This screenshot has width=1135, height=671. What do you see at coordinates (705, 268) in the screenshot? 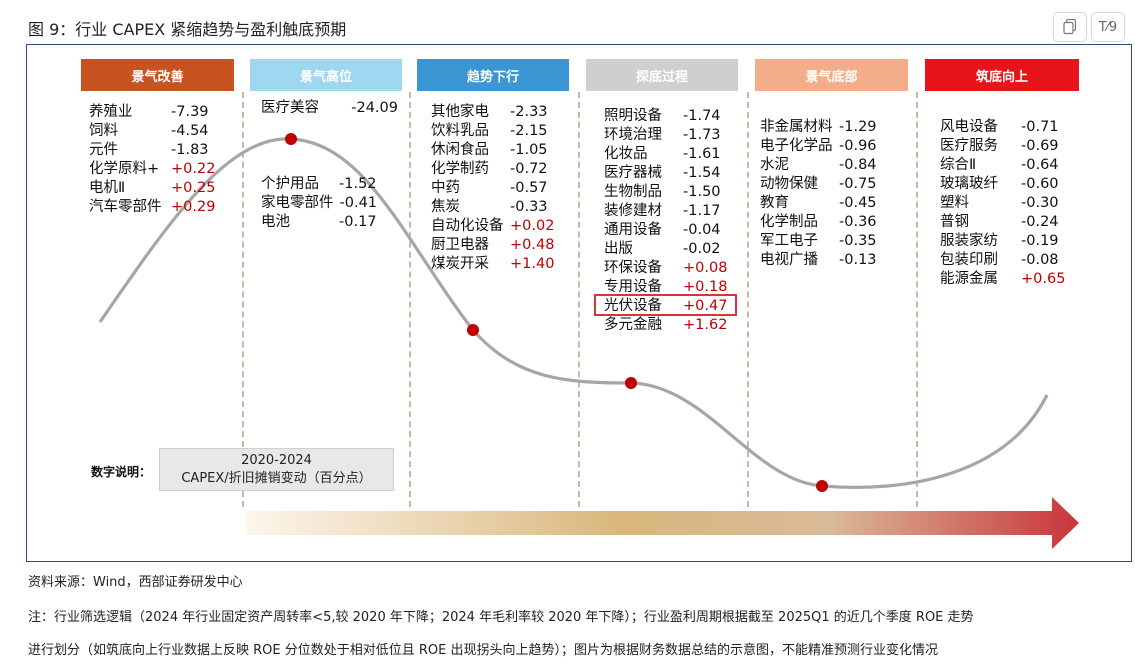
I see `industry-value: +0.08` at bounding box center [705, 268].